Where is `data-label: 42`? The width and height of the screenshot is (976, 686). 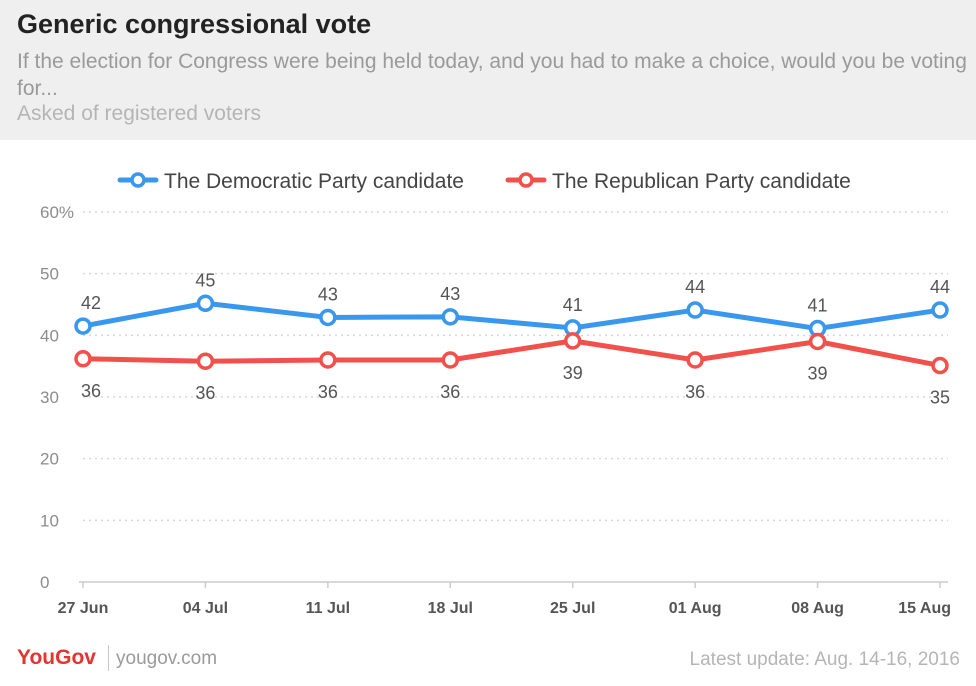
data-label: 42 is located at coordinates (91, 303).